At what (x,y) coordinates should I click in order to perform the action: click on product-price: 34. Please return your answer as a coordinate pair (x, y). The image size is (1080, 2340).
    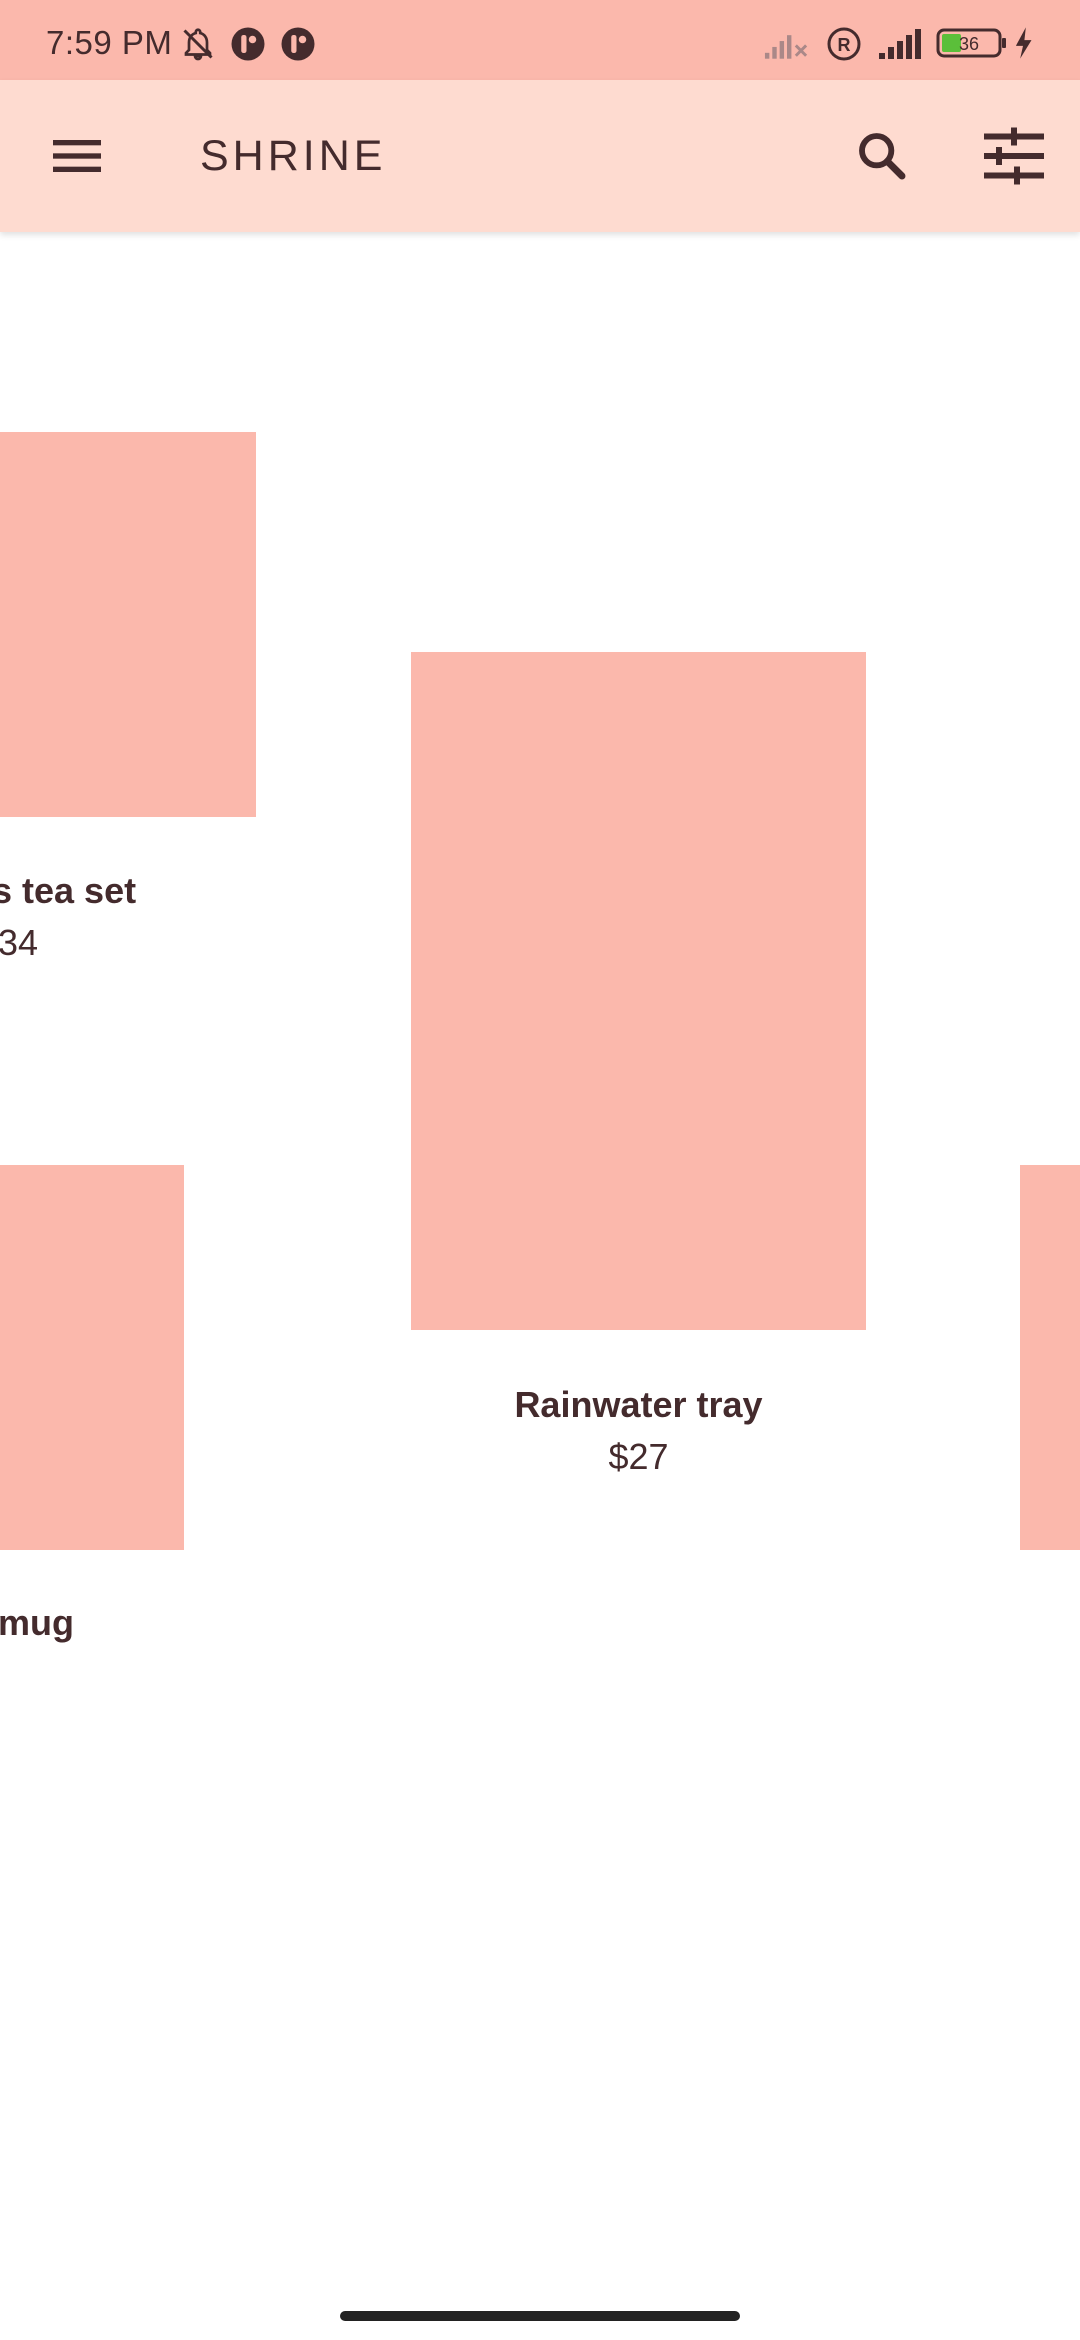
    Looking at the image, I should click on (19, 942).